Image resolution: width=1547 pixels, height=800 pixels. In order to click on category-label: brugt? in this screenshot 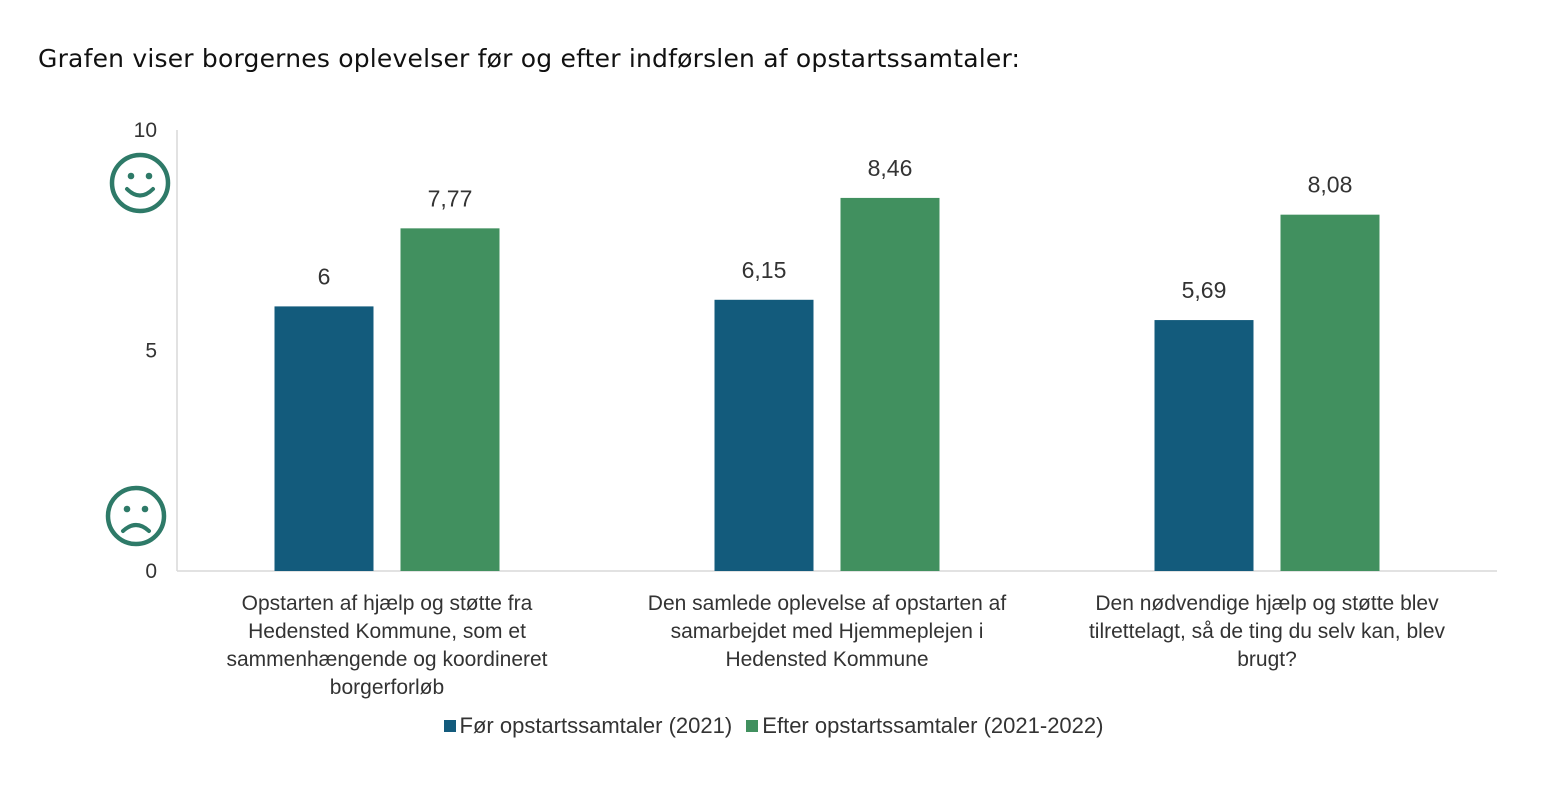, I will do `click(1267, 659)`.